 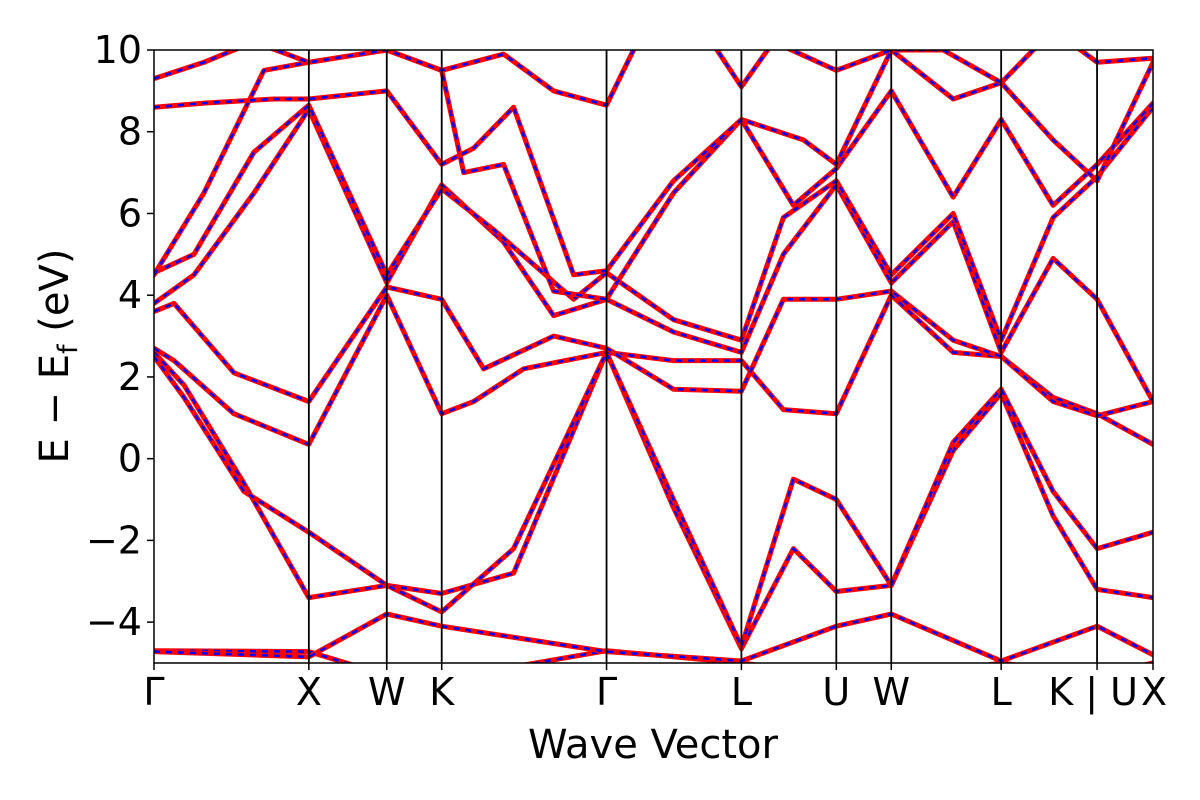 What do you see at coordinates (153, 692) in the screenshot?
I see `x-tick-label-1: Γ` at bounding box center [153, 692].